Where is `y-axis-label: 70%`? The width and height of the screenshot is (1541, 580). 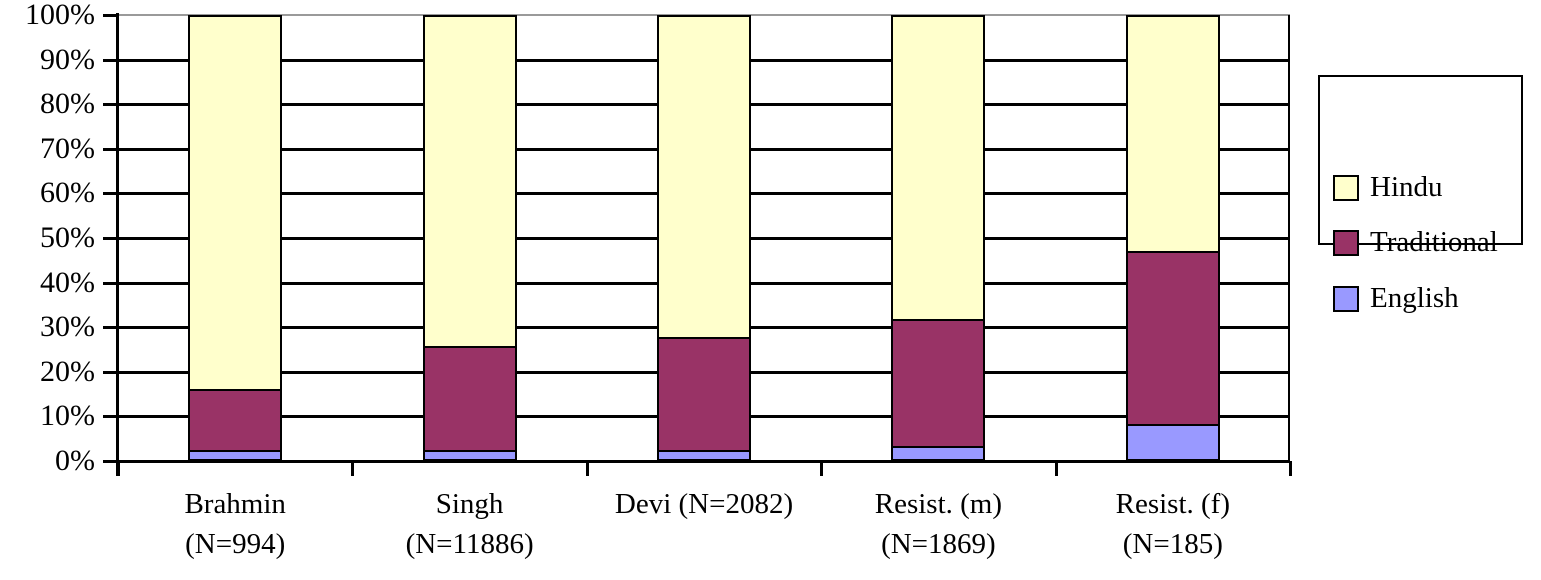
y-axis-label: 70% is located at coordinates (67, 148).